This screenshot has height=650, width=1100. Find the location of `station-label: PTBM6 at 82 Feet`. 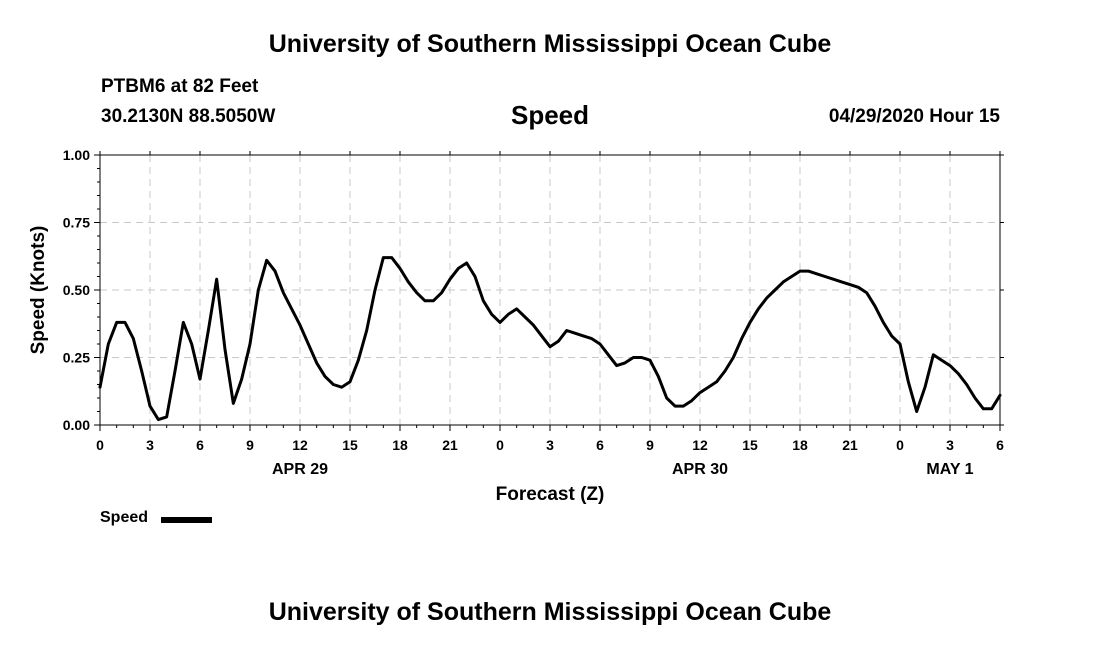

station-label: PTBM6 at 82 Feet is located at coordinates (180, 86).